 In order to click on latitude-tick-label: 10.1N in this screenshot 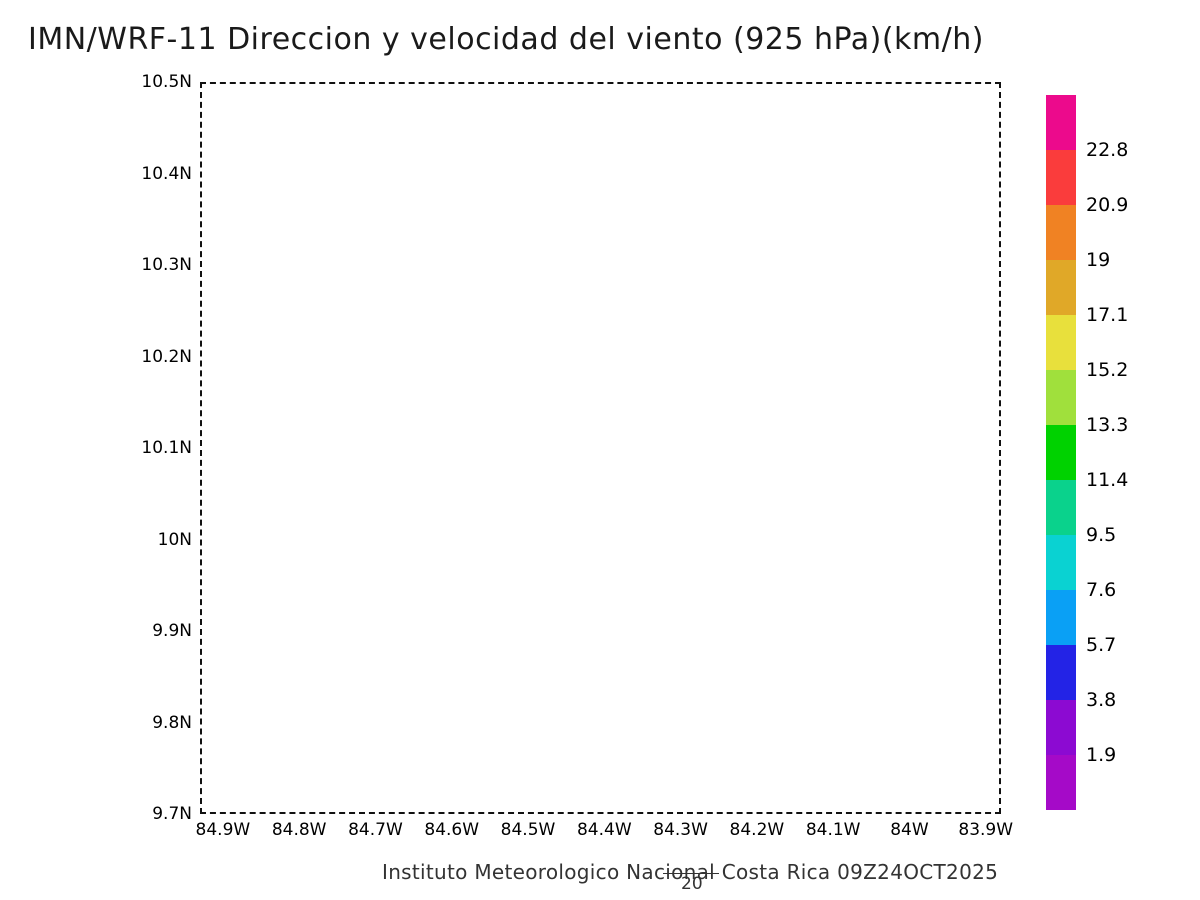, I will do `click(166, 448)`.